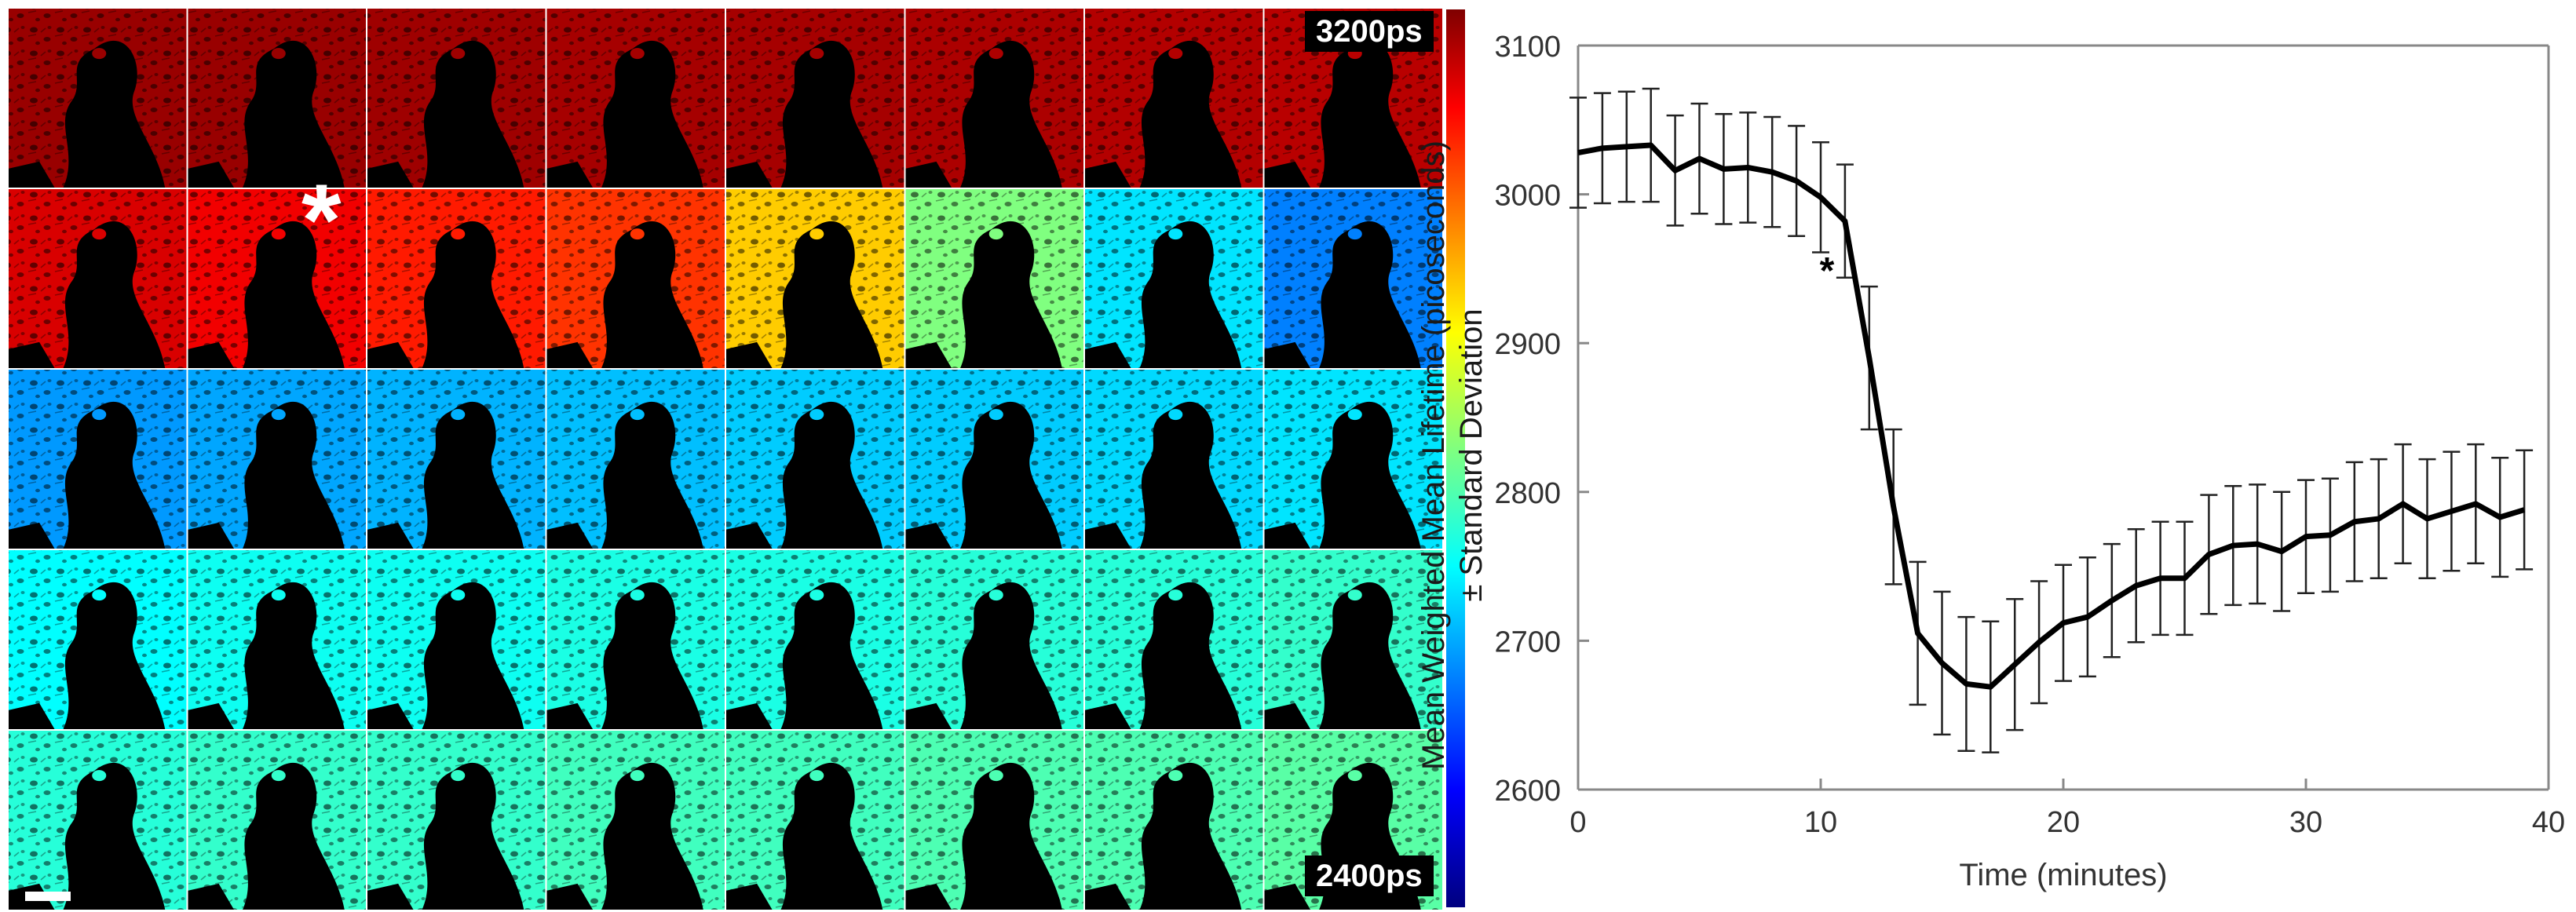 The image size is (2576, 912). I want to click on colorbar, so click(1456, 458).